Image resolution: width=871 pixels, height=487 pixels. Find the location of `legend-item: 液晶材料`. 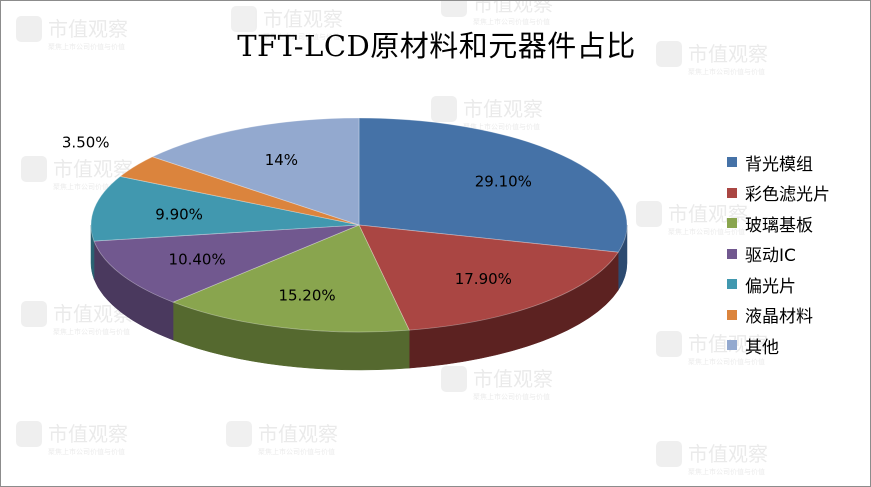

legend-item: 液晶材料 is located at coordinates (778, 315).